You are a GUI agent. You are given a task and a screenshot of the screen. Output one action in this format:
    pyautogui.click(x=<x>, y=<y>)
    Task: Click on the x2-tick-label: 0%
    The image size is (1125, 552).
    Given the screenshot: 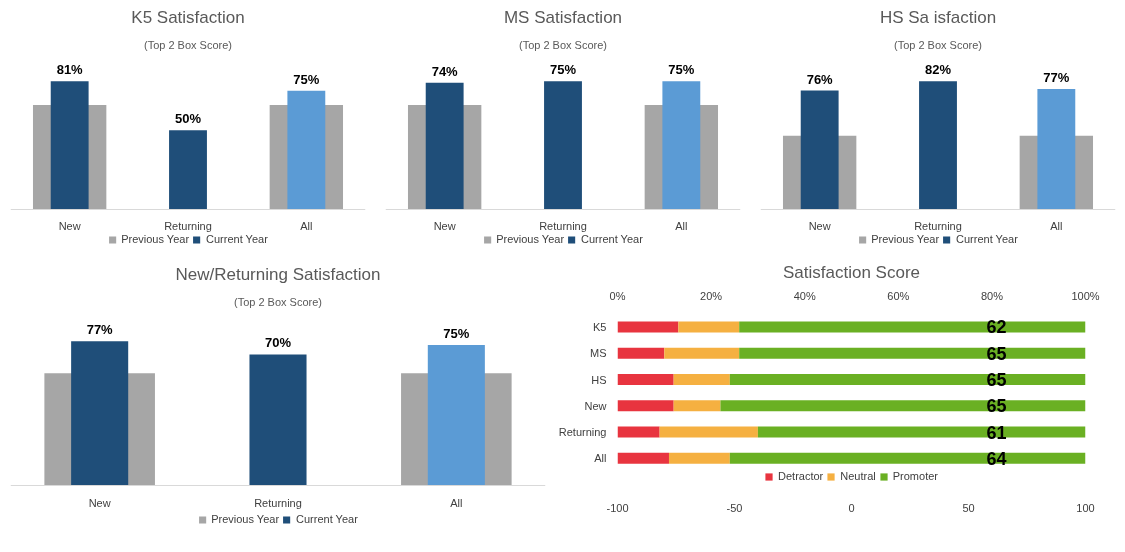 What is the action you would take?
    pyautogui.click(x=617, y=295)
    